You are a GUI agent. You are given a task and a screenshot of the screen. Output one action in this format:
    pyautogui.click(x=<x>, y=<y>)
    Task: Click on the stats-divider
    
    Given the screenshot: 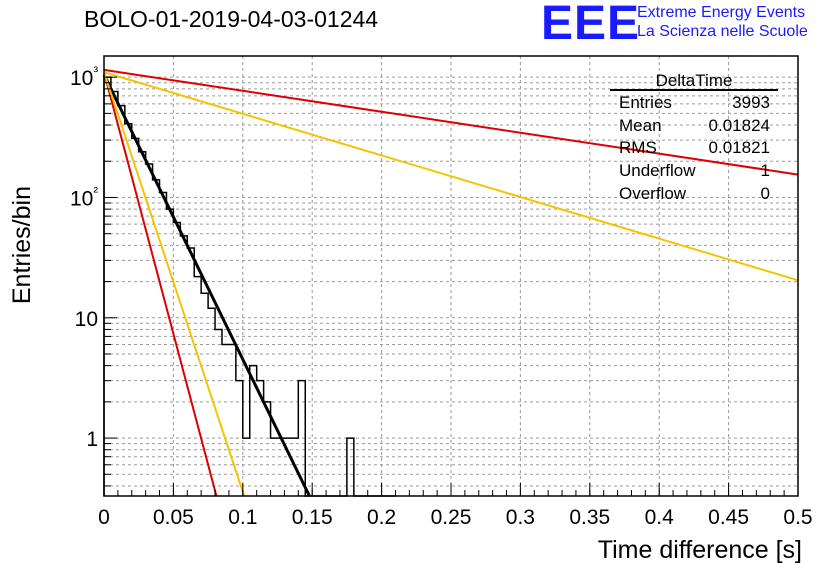 What is the action you would take?
    pyautogui.click(x=694, y=90)
    